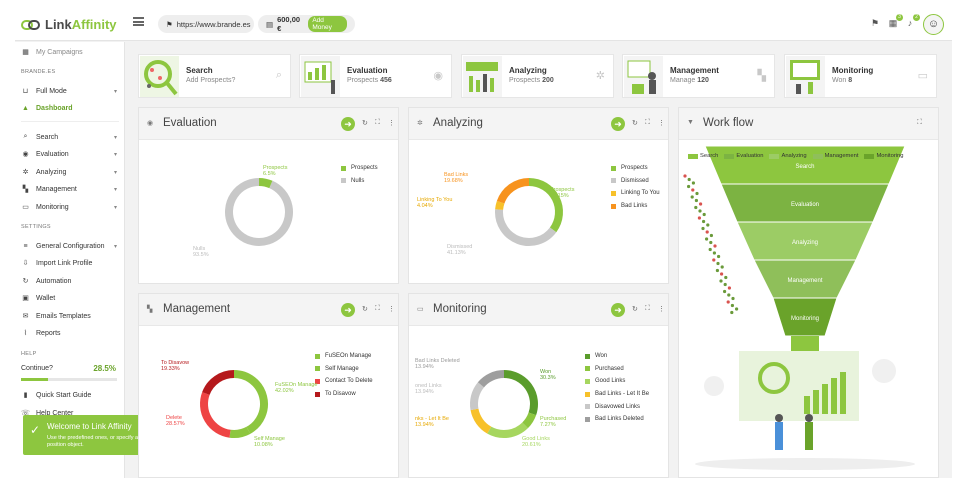 The height and width of the screenshot is (485, 965). What do you see at coordinates (537, 76) in the screenshot?
I see `card-analyzing: Analyzing Prospects 200 ✲` at bounding box center [537, 76].